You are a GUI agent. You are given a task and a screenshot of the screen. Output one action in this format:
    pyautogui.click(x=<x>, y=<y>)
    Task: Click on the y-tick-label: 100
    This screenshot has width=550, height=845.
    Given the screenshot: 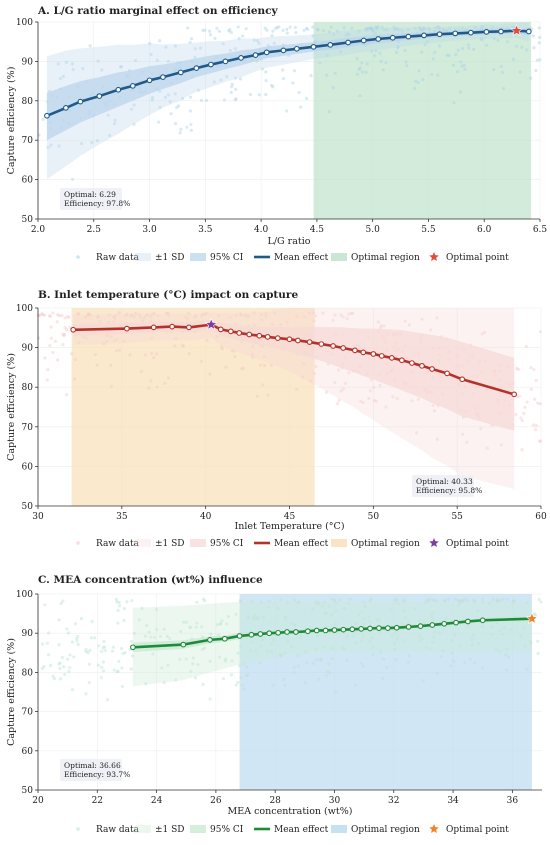 What is the action you would take?
    pyautogui.click(x=24, y=595)
    